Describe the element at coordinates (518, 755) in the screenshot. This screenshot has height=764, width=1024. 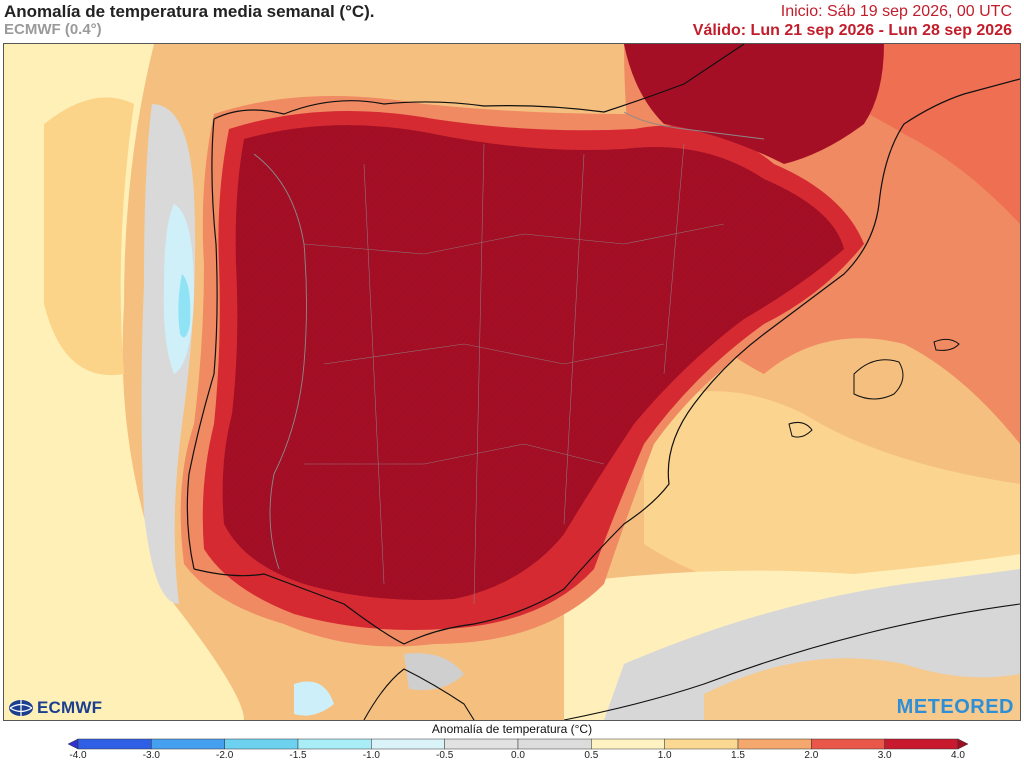
I see `colorbar-tick-label: 0.0` at that location.